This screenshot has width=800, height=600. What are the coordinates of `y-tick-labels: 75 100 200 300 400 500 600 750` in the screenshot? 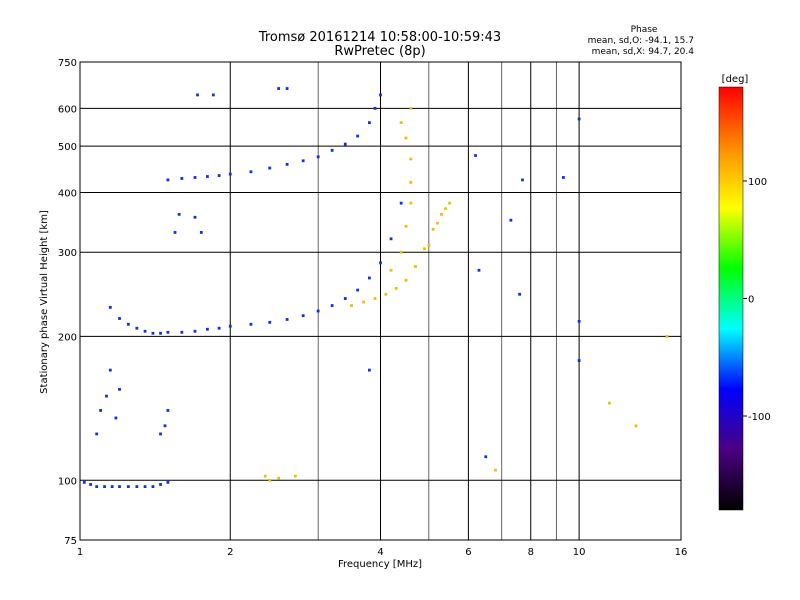 It's located at (67, 302).